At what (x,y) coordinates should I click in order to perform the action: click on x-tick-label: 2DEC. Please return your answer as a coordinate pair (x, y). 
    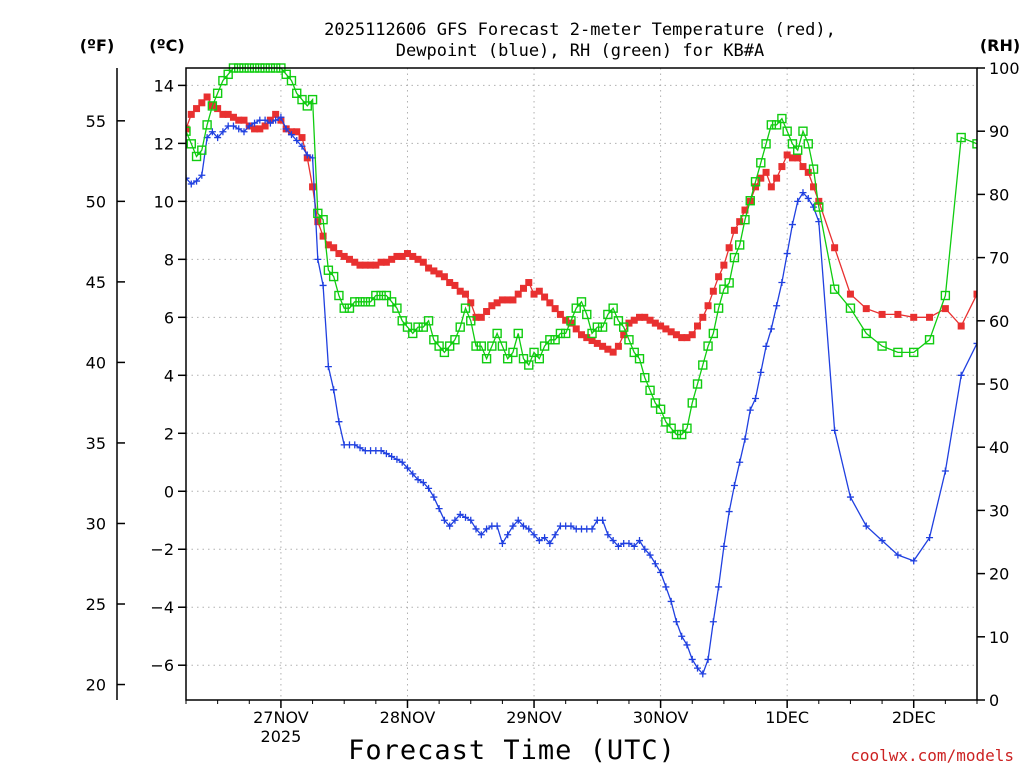
    Looking at the image, I should click on (914, 717).